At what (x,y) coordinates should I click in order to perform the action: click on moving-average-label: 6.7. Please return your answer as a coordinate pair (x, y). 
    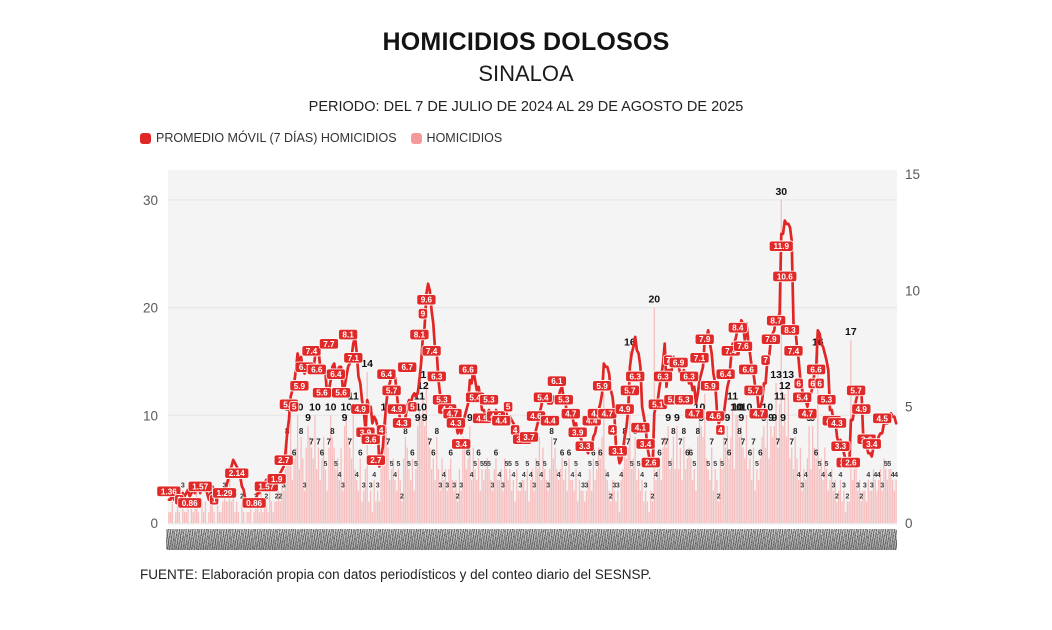
    Looking at the image, I should click on (407, 367).